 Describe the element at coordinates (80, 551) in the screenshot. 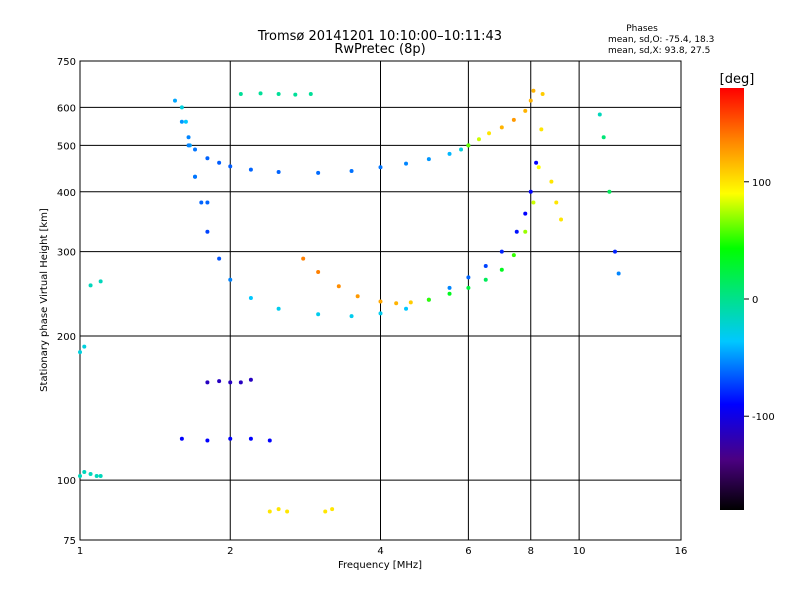

I see `x-tick-label: 1` at that location.